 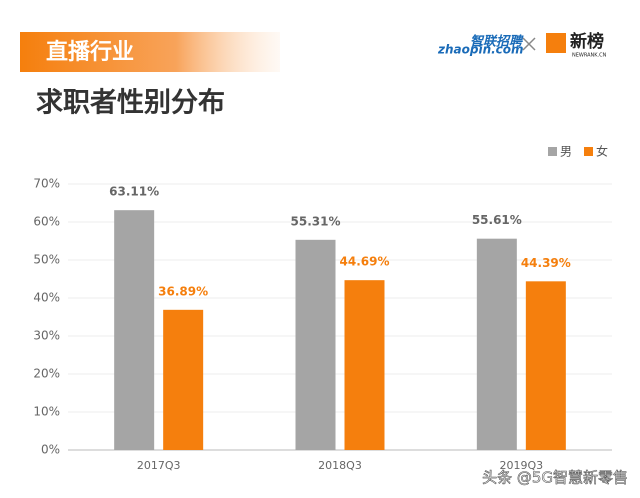 What do you see at coordinates (183, 291) in the screenshot?
I see `value-label: 36.89%` at bounding box center [183, 291].